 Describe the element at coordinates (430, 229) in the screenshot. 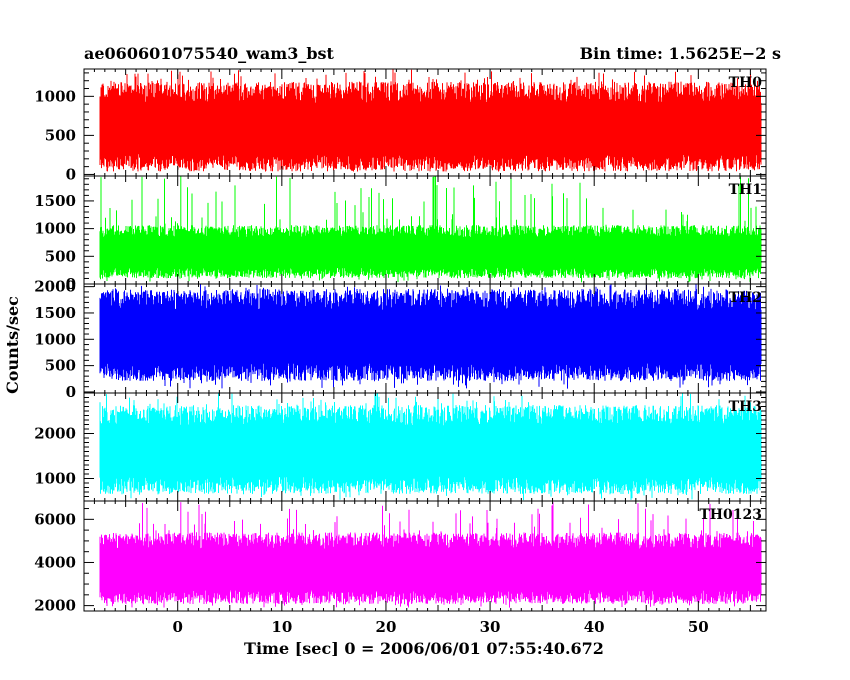

I see `series-th1` at that location.